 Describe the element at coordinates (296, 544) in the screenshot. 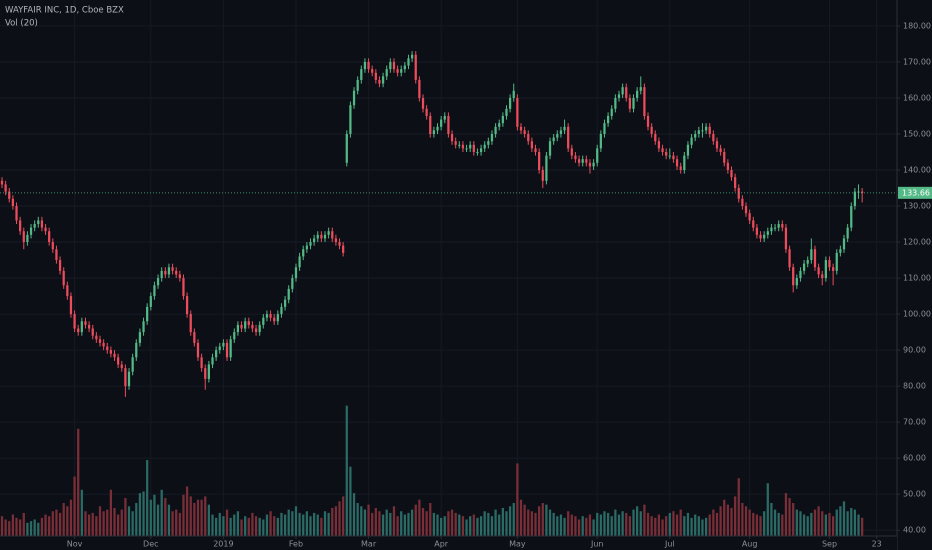

I see `x-tick-label: Feb` at that location.